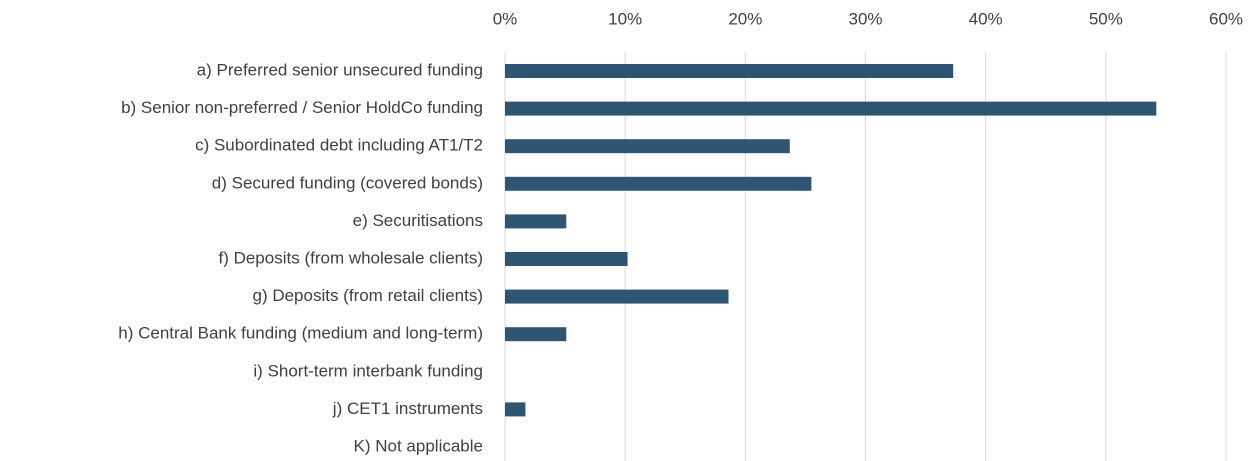 This screenshot has height=461, width=1257. I want to click on y-tick-label: j) CET1 instruments, so click(407, 408).